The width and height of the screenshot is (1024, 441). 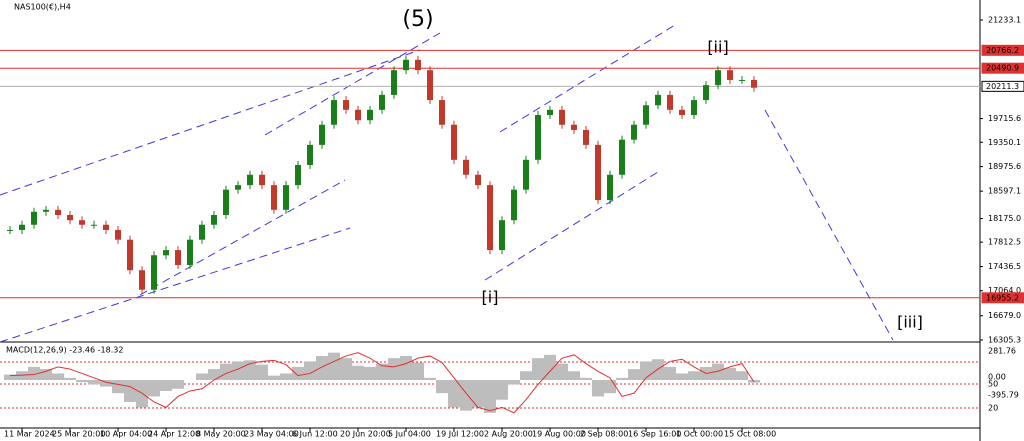 What do you see at coordinates (29, 434) in the screenshot?
I see `x-tick-label: 11 Mar 2024` at bounding box center [29, 434].